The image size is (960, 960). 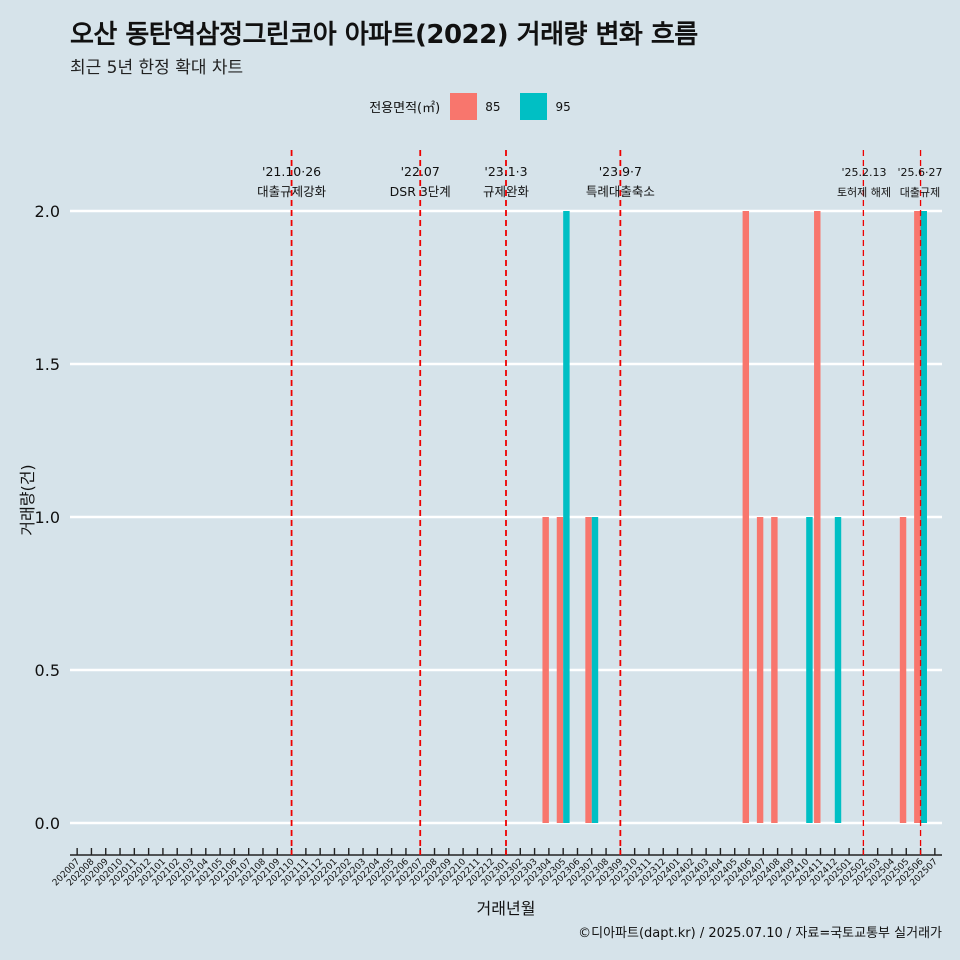 I want to click on event-label-202110: 대출규제강화, so click(x=292, y=191).